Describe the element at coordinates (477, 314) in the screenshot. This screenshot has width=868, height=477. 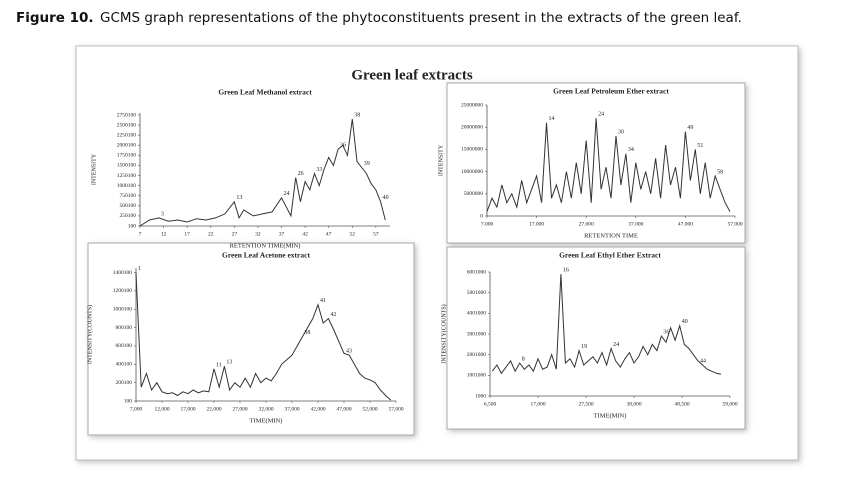
I see `y-tick-label: 4001000` at that location.